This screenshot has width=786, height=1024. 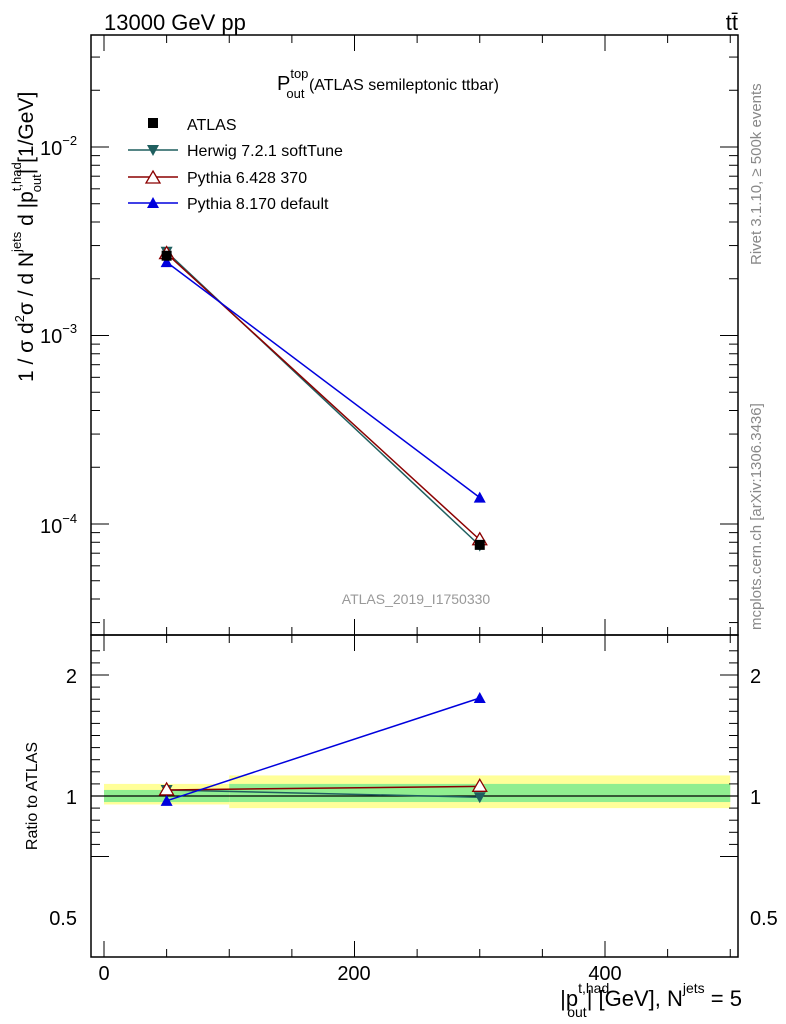 I want to click on ratio-tick-label-0.5-left: 0.5, so click(x=63, y=919).